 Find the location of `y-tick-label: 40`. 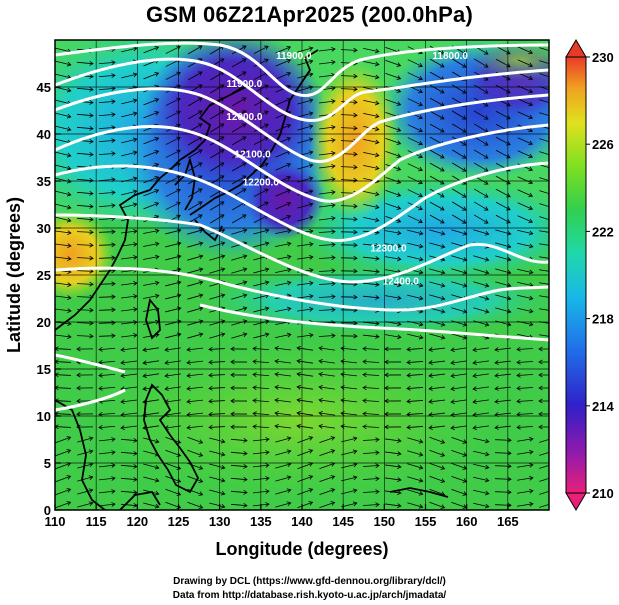

y-tick-label: 40 is located at coordinates (44, 134).